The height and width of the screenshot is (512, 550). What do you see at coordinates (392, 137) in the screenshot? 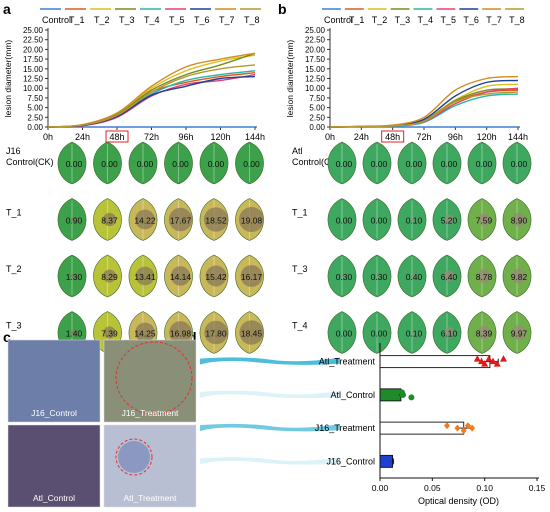
I see `panel-b-x-tick-label: 48h` at bounding box center [392, 137].